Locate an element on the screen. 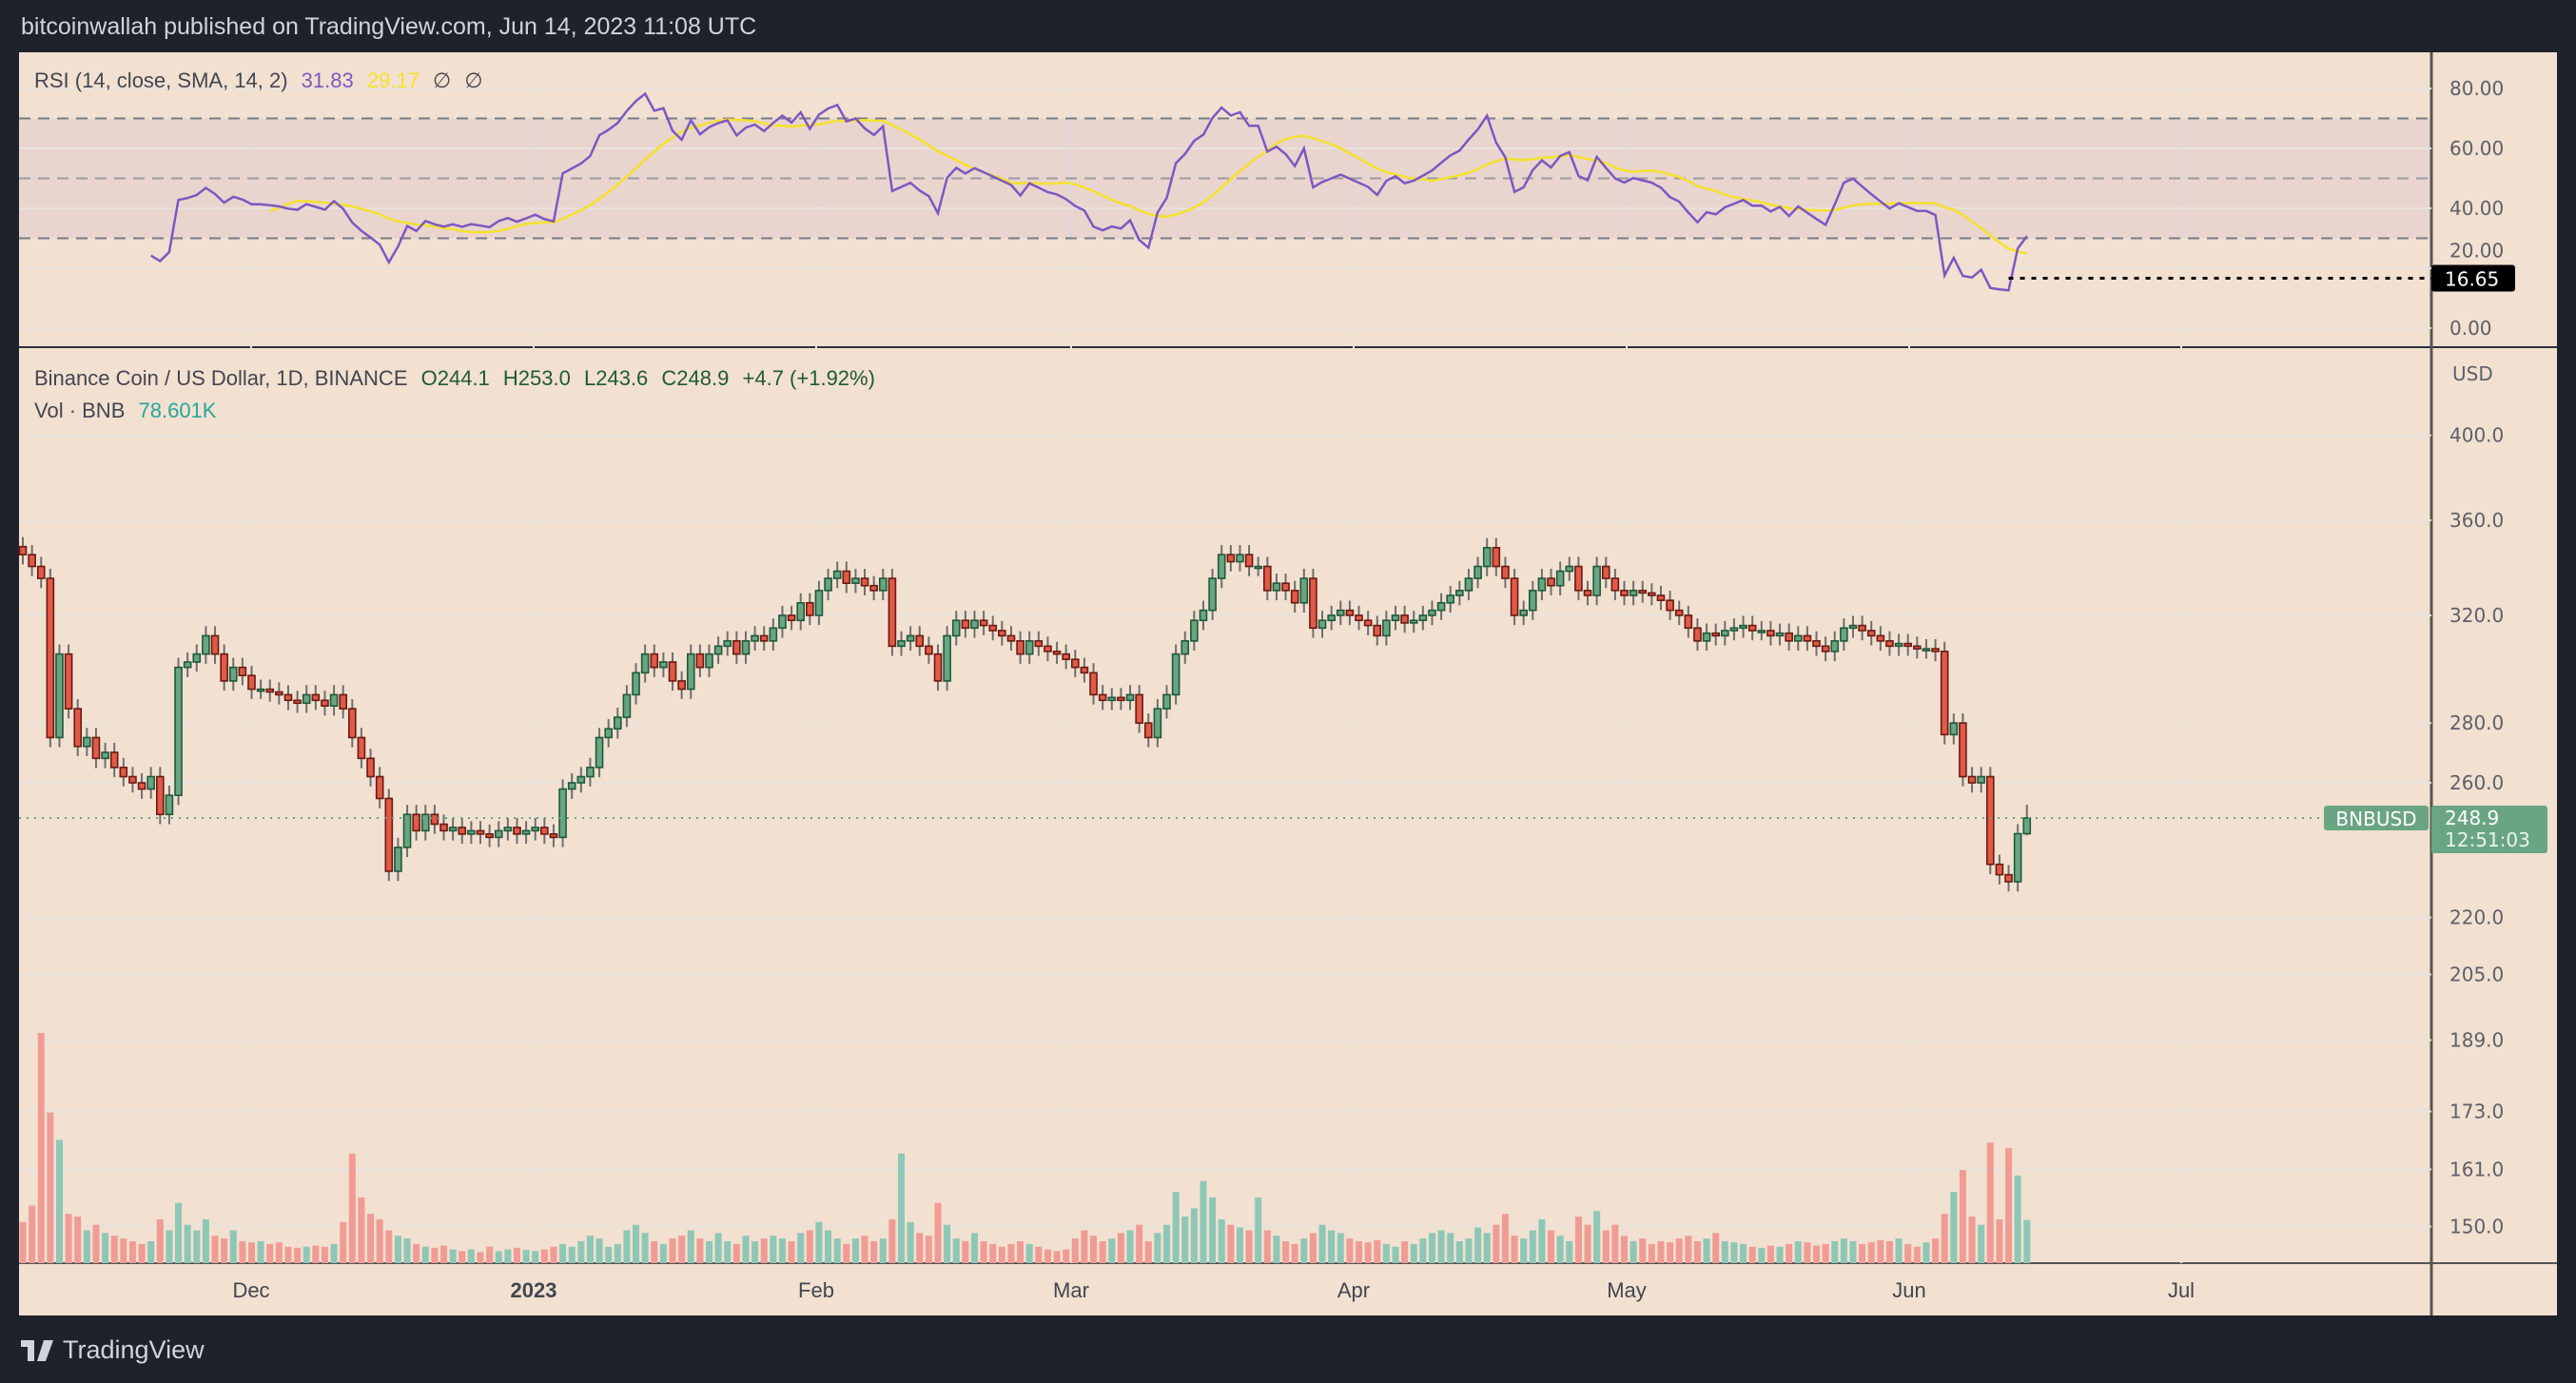 The image size is (2576, 1383). rsi-ma-line is located at coordinates (1148, 187).